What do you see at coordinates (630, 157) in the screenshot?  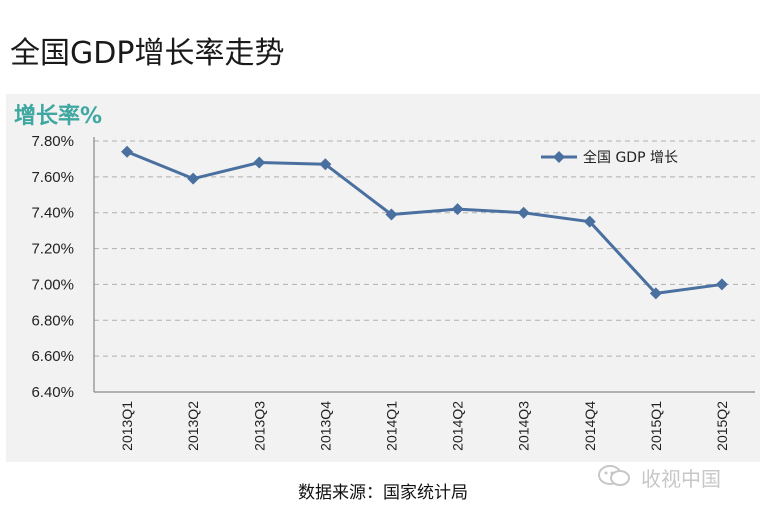 I see `legend-label: 全国 GDP 增长` at bounding box center [630, 157].